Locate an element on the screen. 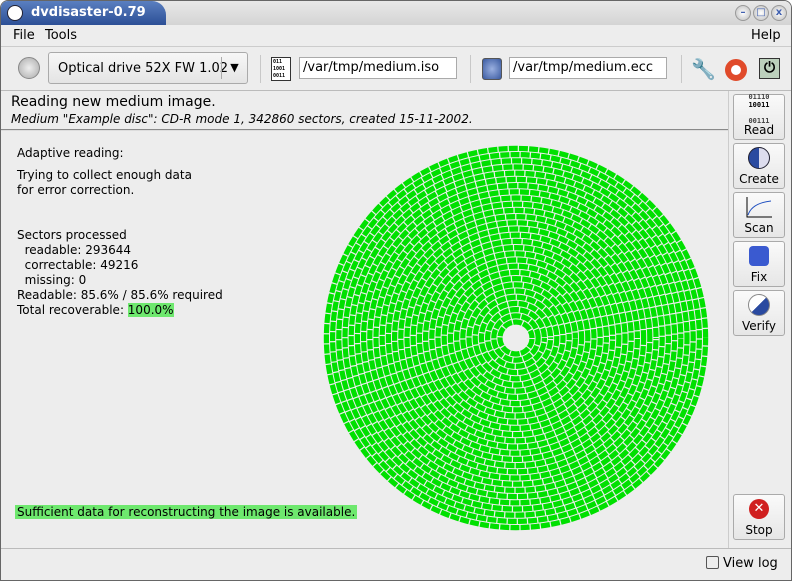 The height and width of the screenshot is (581, 792). readable-percent: Readable: 85.6% / 85.6% required is located at coordinates (120, 295).